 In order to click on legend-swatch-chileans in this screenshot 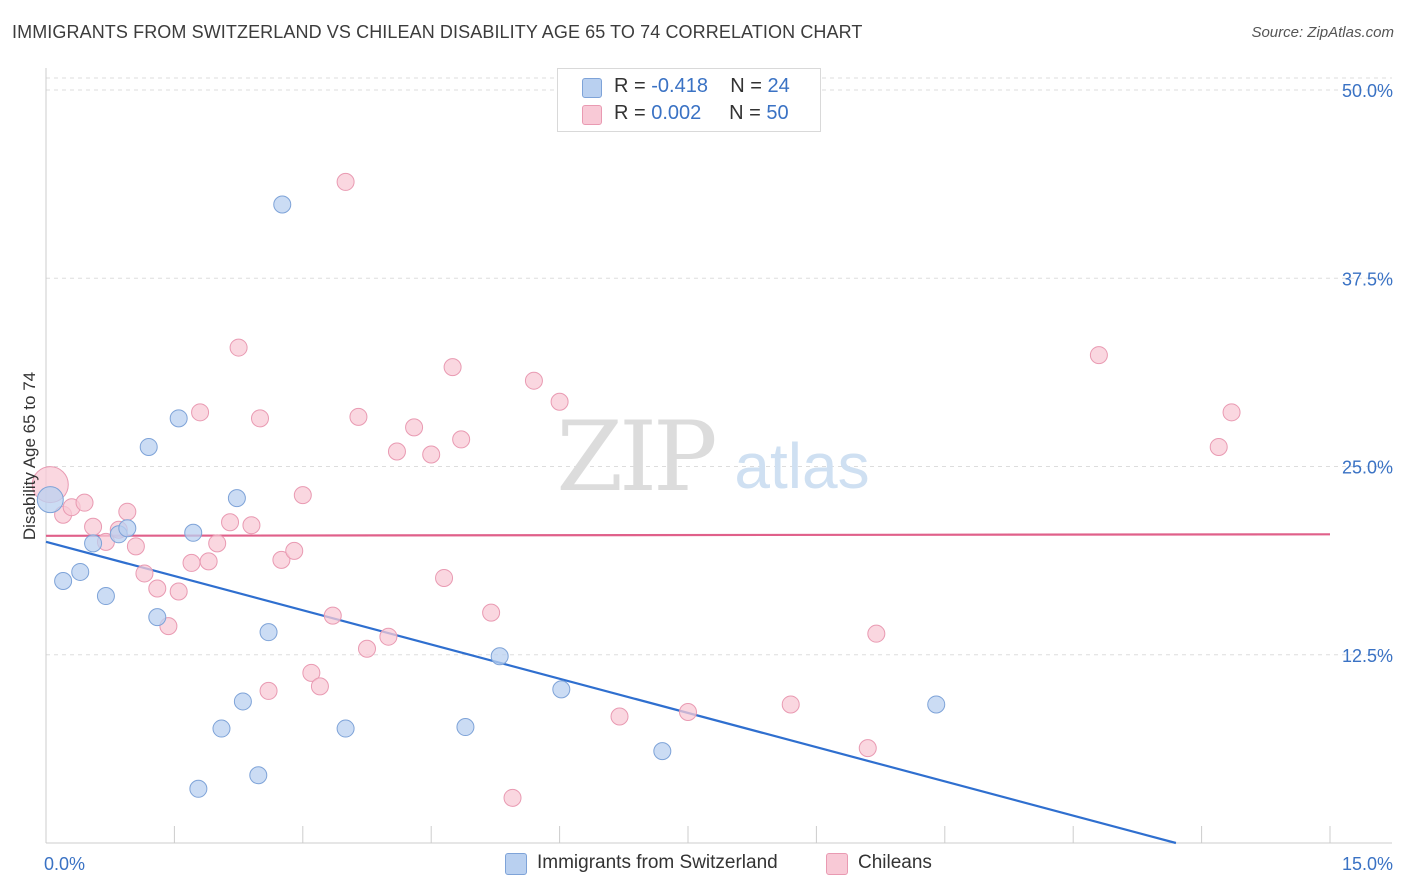, I will do `click(837, 864)`.